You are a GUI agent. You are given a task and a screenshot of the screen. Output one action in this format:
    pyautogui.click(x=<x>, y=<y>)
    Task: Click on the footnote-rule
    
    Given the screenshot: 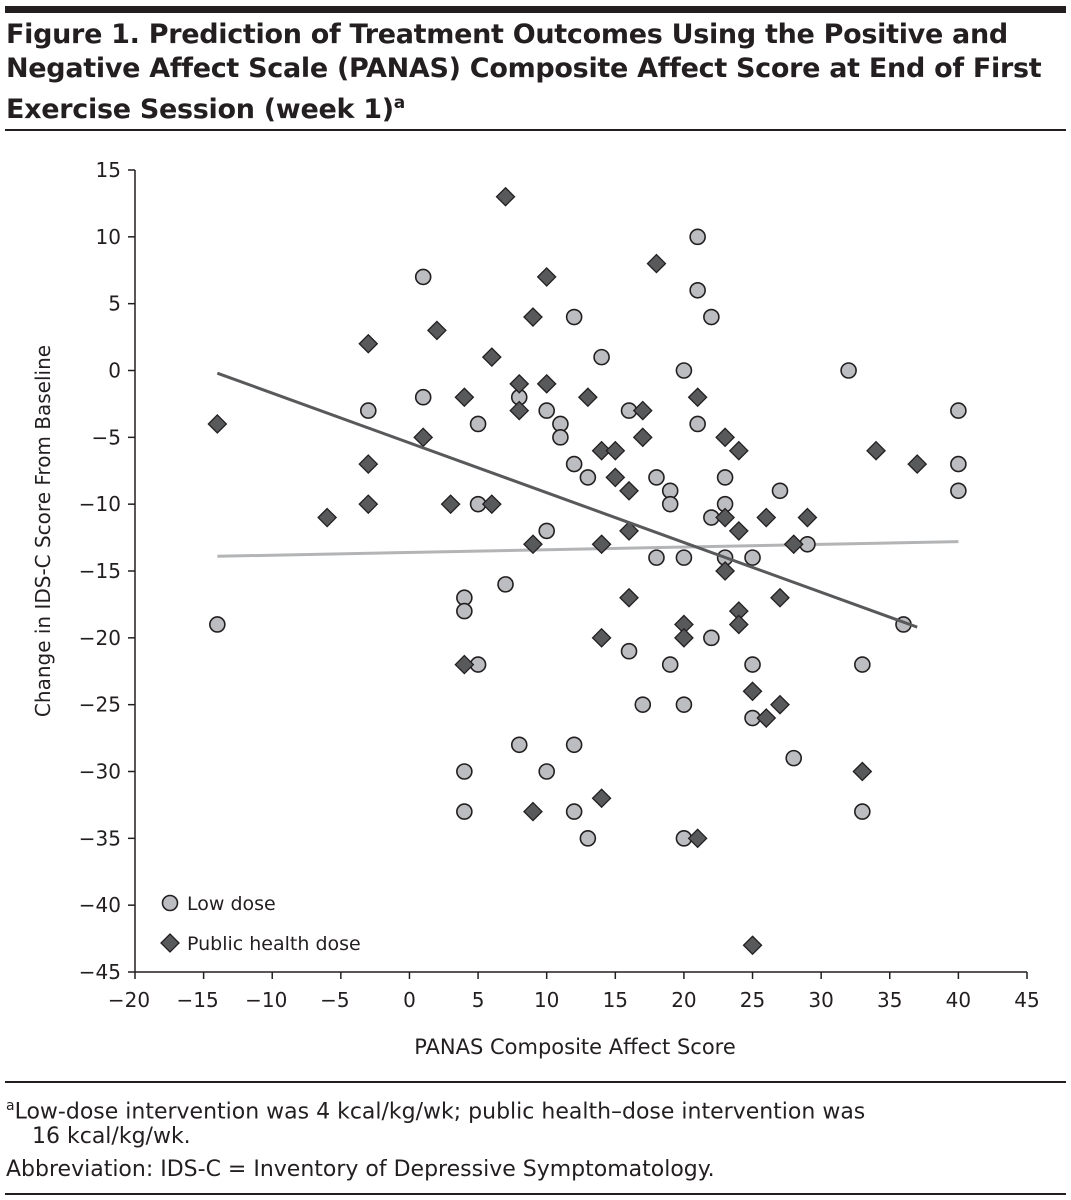 What is the action you would take?
    pyautogui.click(x=535, y=1082)
    